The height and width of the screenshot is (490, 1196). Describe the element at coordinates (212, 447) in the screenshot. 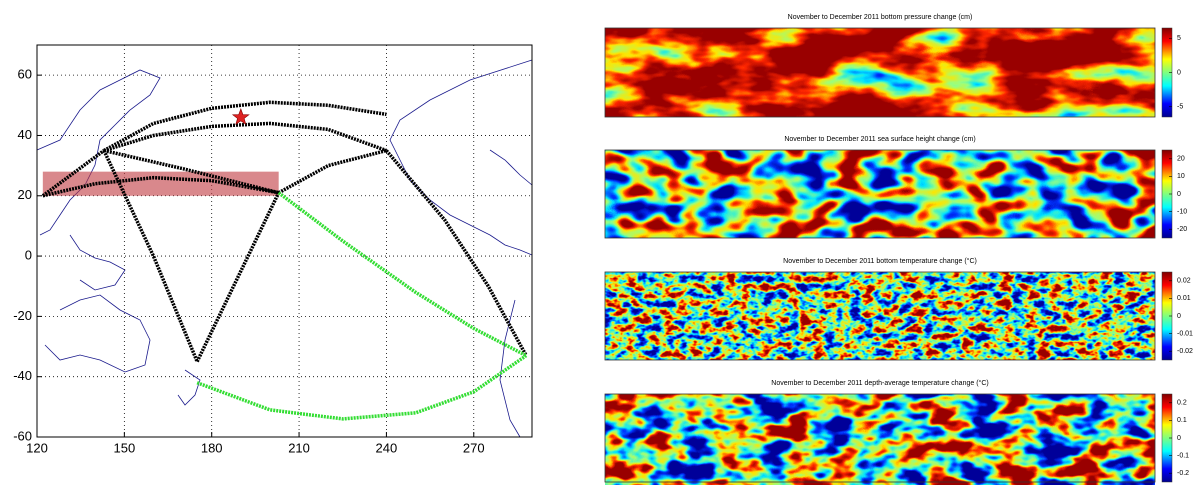

I see `x-tick-label: 180` at that location.